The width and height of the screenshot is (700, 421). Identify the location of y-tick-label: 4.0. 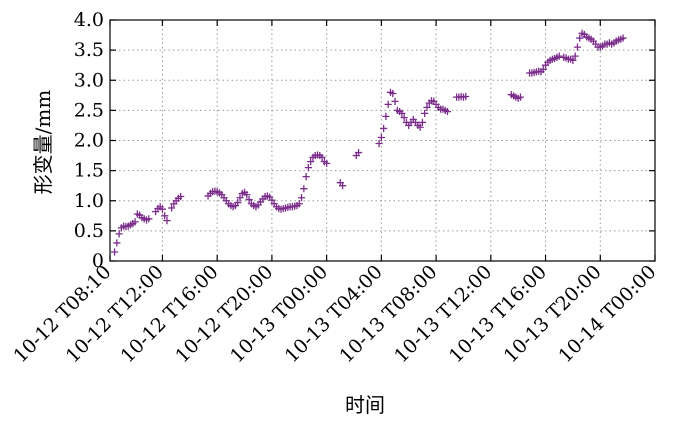
(89, 20).